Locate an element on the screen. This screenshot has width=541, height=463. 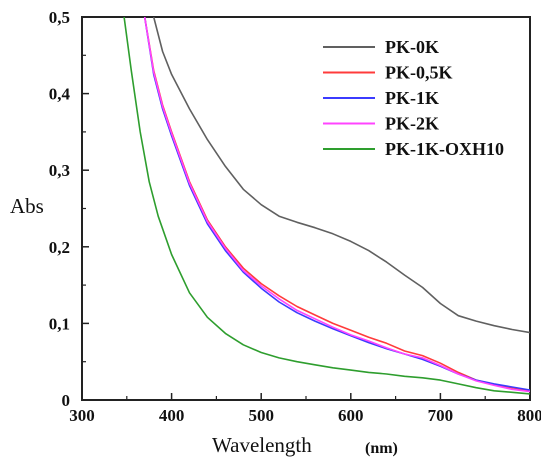
x-tick-label: 300 is located at coordinates (82, 415).